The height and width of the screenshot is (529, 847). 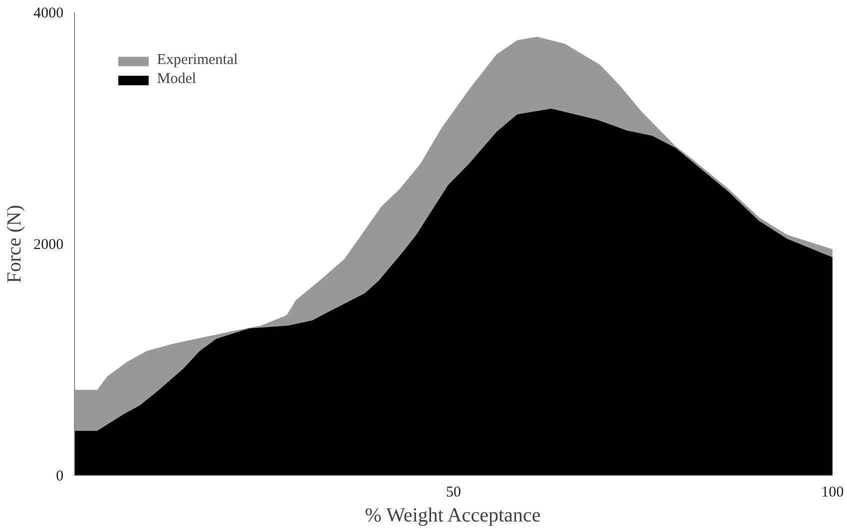 What do you see at coordinates (197, 60) in the screenshot?
I see `legend-label: Experimental` at bounding box center [197, 60].